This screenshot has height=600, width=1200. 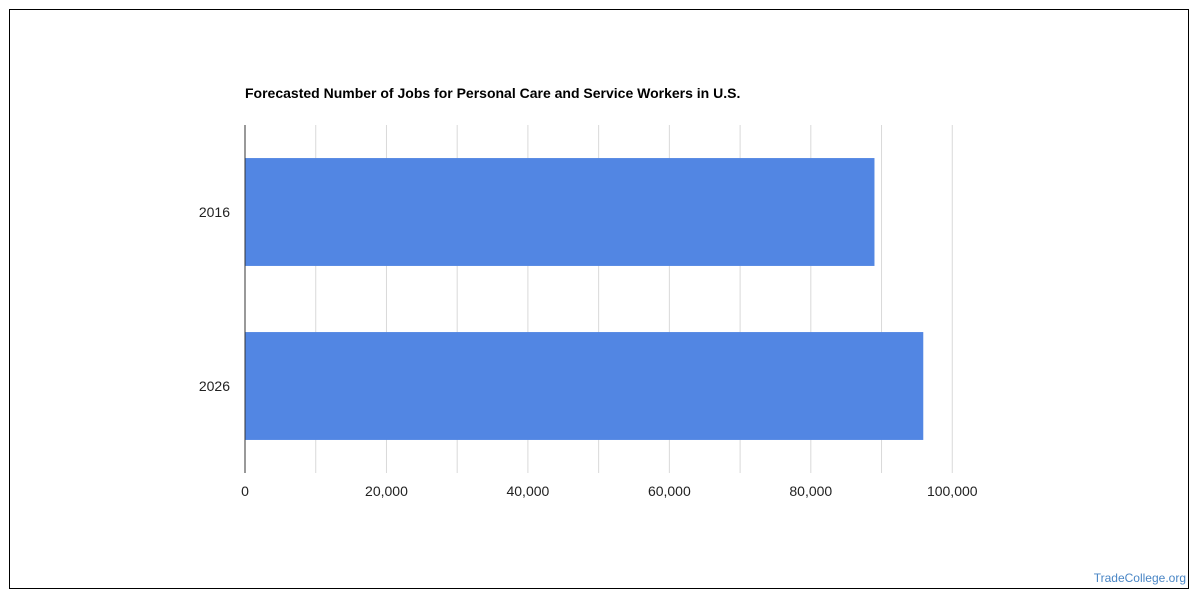 I want to click on bar-2016, so click(x=560, y=212).